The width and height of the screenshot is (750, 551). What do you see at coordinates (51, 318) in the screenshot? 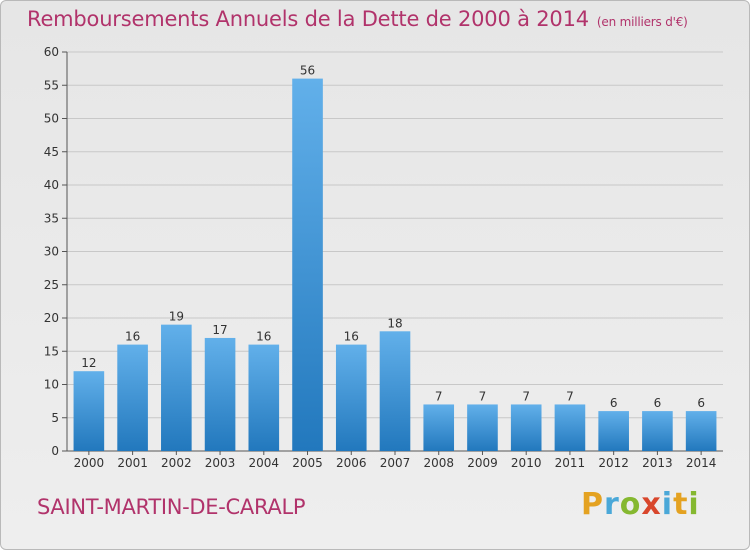
I see `y-tick-label: 20` at bounding box center [51, 318].